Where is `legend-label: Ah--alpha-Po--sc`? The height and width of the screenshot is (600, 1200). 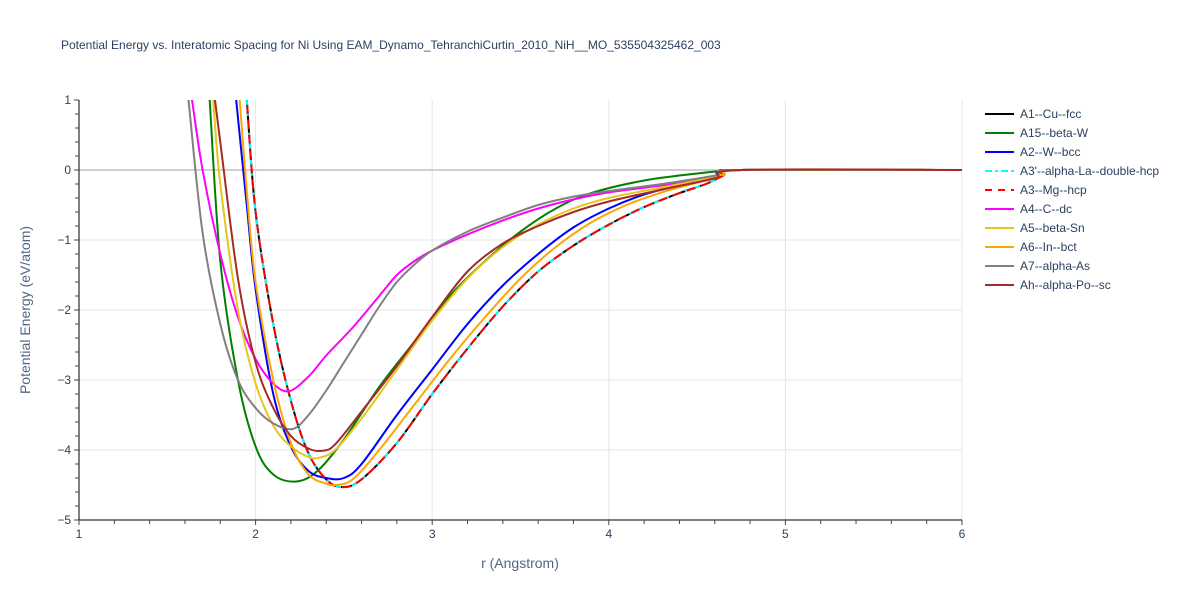
legend-label: Ah--alpha-Po--sc is located at coordinates (1065, 284).